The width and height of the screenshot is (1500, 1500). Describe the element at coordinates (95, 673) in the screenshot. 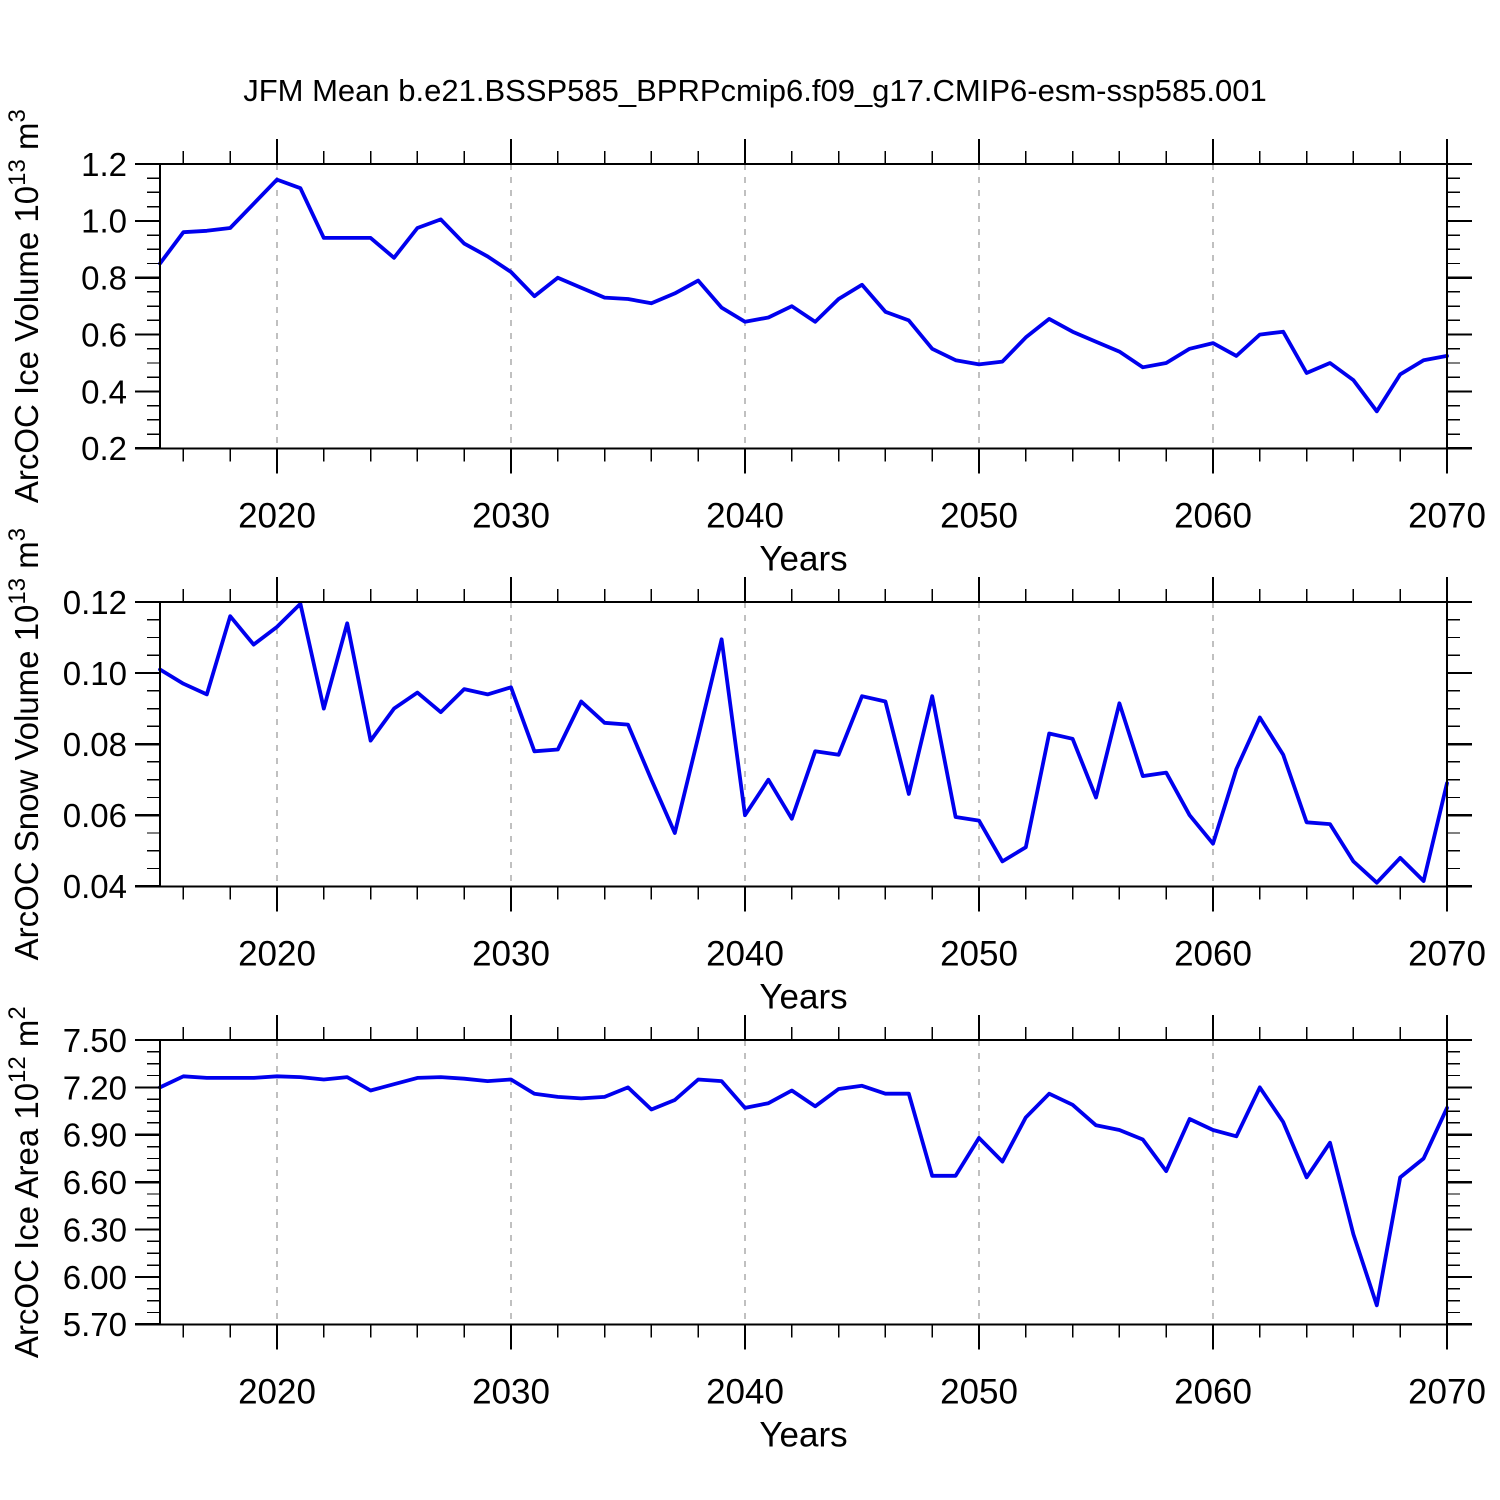

I see `y-tick-label: 0.10` at that location.